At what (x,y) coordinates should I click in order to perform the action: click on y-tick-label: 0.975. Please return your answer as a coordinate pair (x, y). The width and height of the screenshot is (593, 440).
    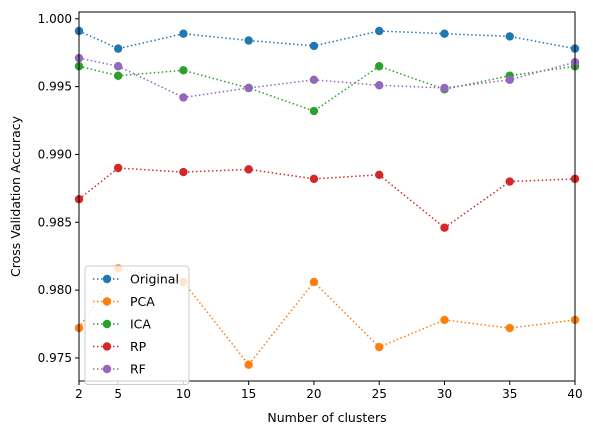
    Looking at the image, I should click on (55, 358).